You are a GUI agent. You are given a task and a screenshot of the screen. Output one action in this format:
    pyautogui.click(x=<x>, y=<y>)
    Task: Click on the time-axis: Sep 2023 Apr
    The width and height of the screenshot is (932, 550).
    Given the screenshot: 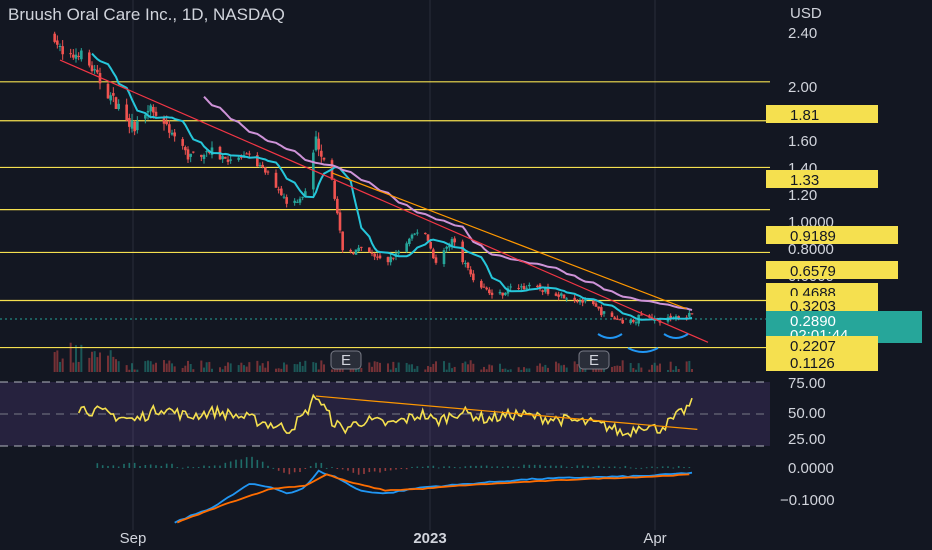 What is the action you would take?
    pyautogui.click(x=393, y=538)
    